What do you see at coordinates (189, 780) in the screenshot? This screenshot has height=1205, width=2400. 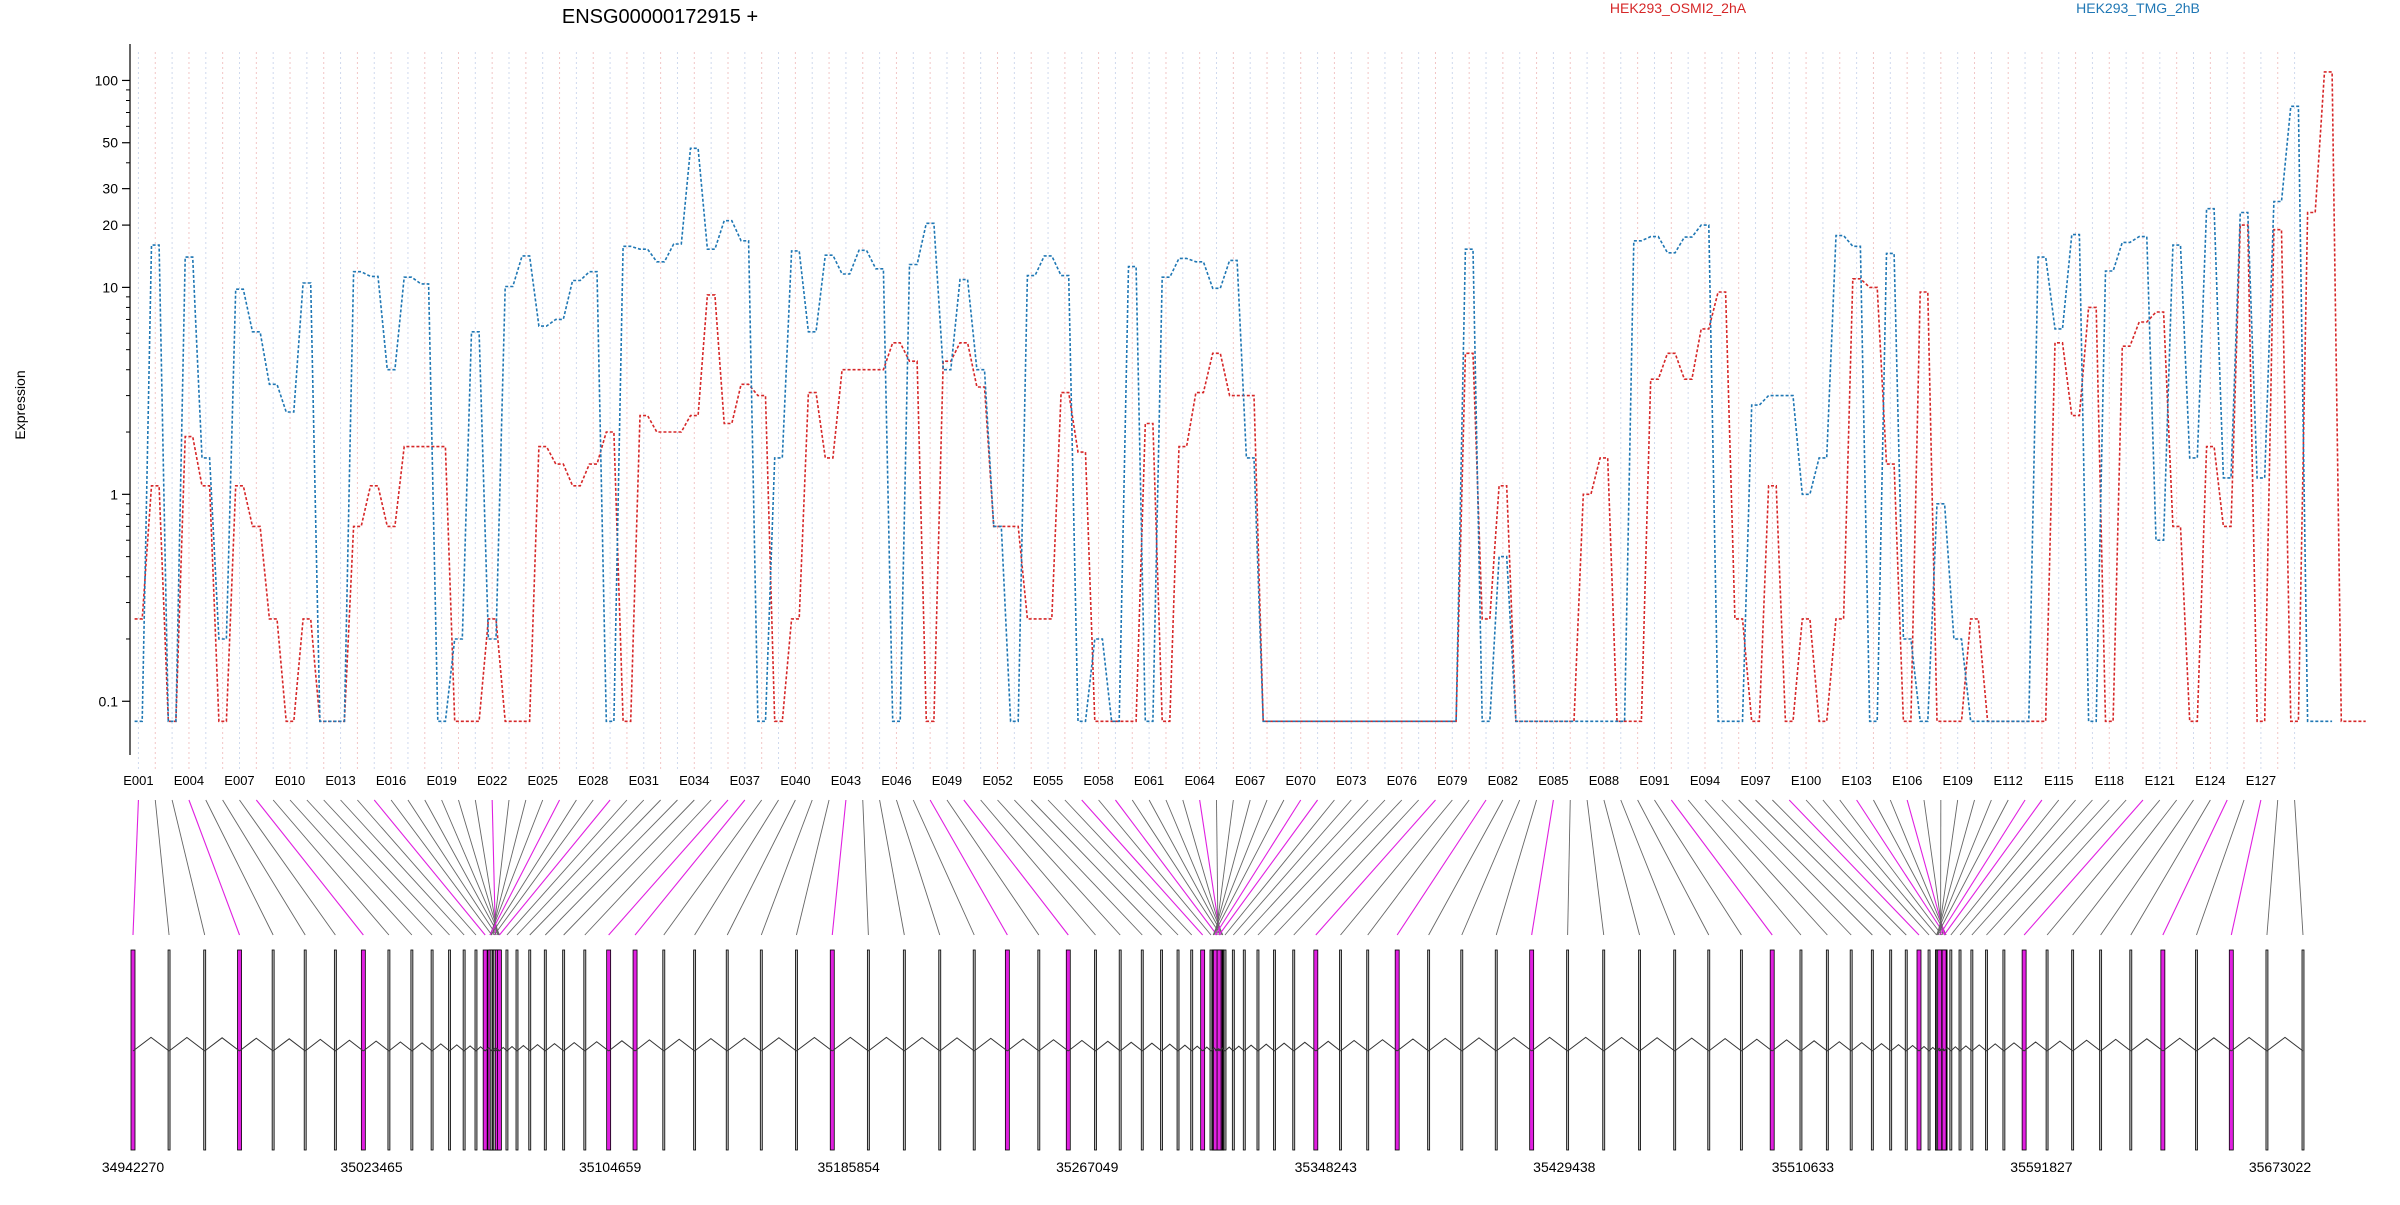 I see `x-tick-label: E004` at bounding box center [189, 780].